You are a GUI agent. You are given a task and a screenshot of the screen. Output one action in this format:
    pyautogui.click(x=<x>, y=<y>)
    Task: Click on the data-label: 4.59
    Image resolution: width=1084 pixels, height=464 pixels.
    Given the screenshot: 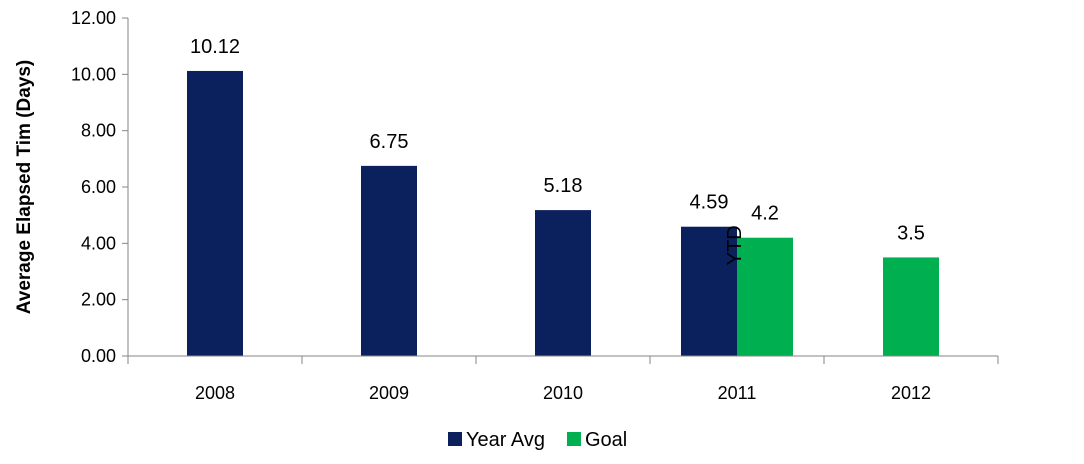 What is the action you would take?
    pyautogui.click(x=709, y=203)
    